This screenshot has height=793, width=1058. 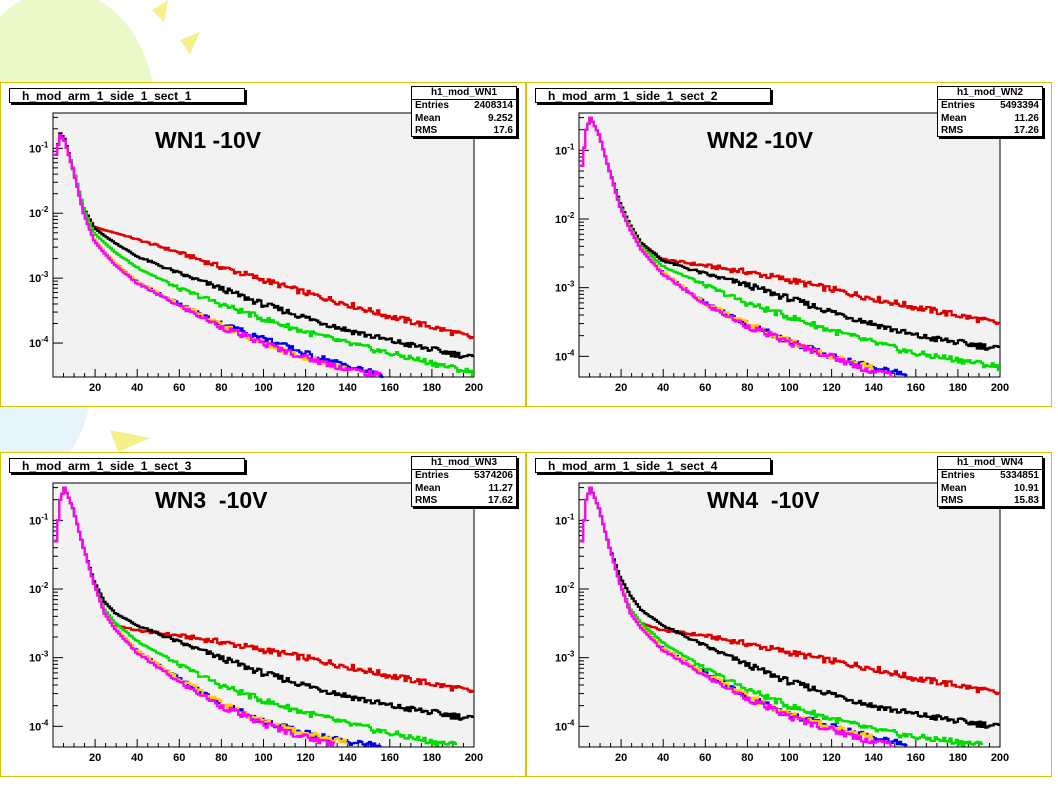 I want to click on histogram-title: h_mod_arm_1_side_1_sect_2, so click(x=653, y=95).